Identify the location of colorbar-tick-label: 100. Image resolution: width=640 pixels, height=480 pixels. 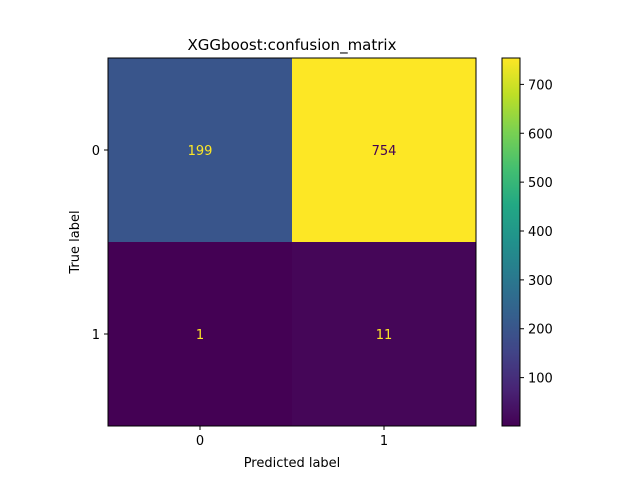
(540, 379).